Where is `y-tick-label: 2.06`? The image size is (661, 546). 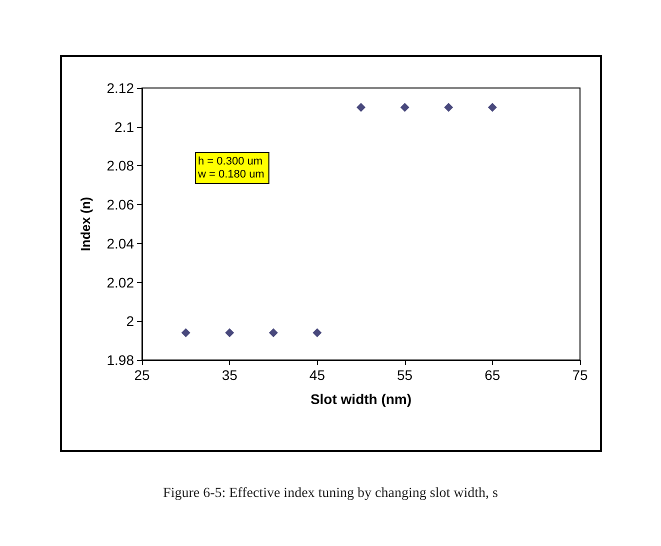
y-tick-label: 2.06 is located at coordinates (120, 204).